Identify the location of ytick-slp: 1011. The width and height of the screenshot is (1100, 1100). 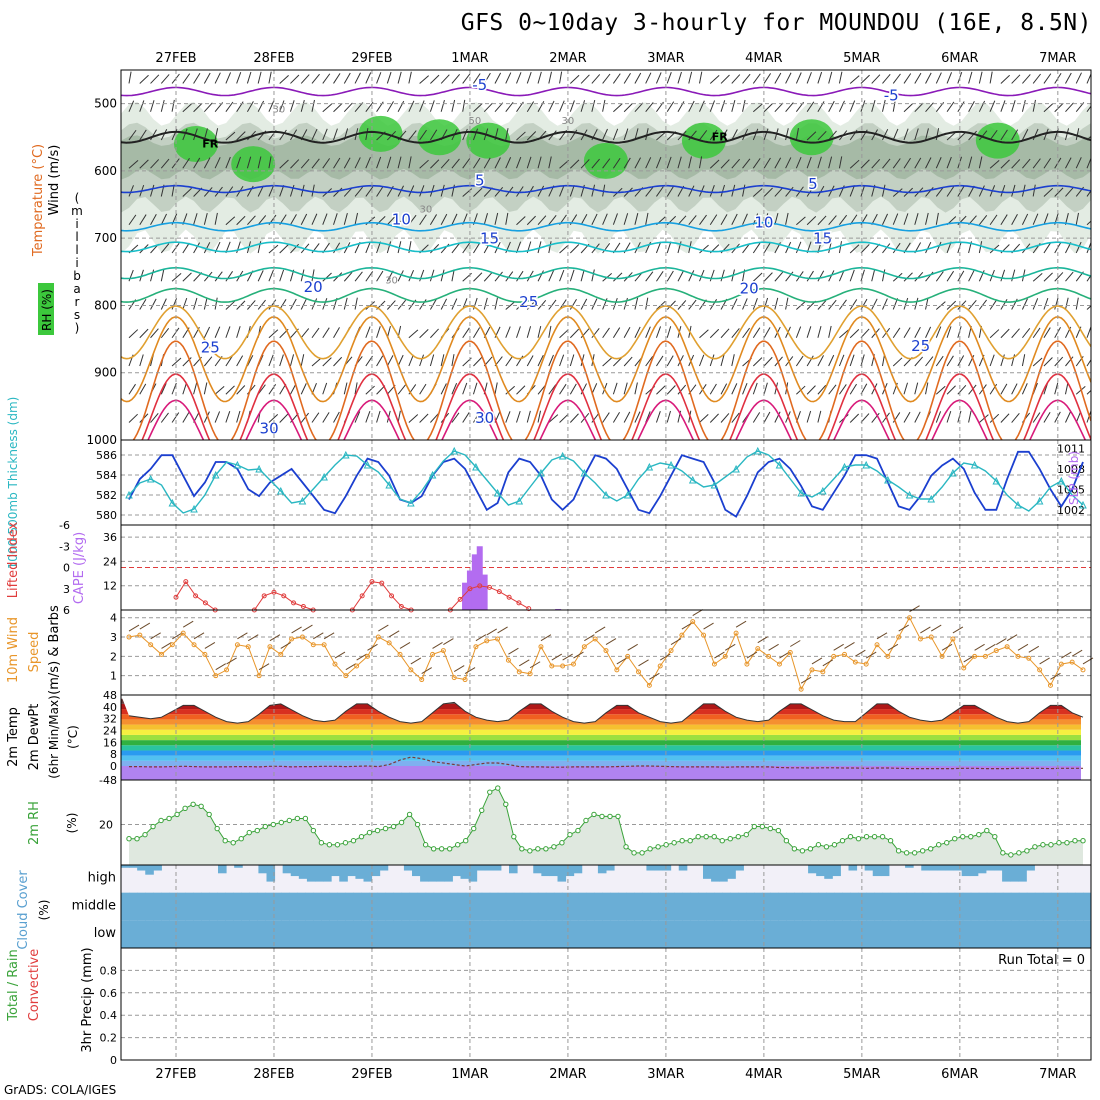
(1071, 448).